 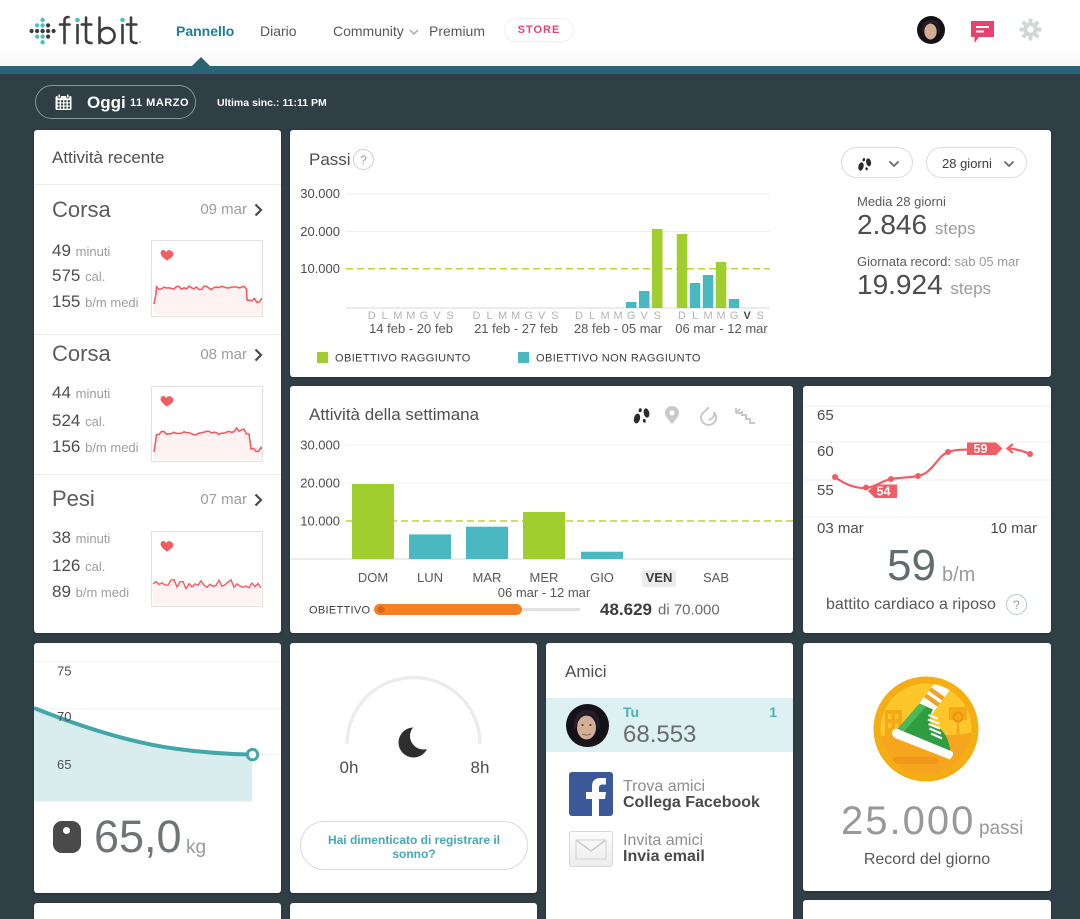 What do you see at coordinates (349, 767) in the screenshot?
I see `svg-text: 0h` at bounding box center [349, 767].